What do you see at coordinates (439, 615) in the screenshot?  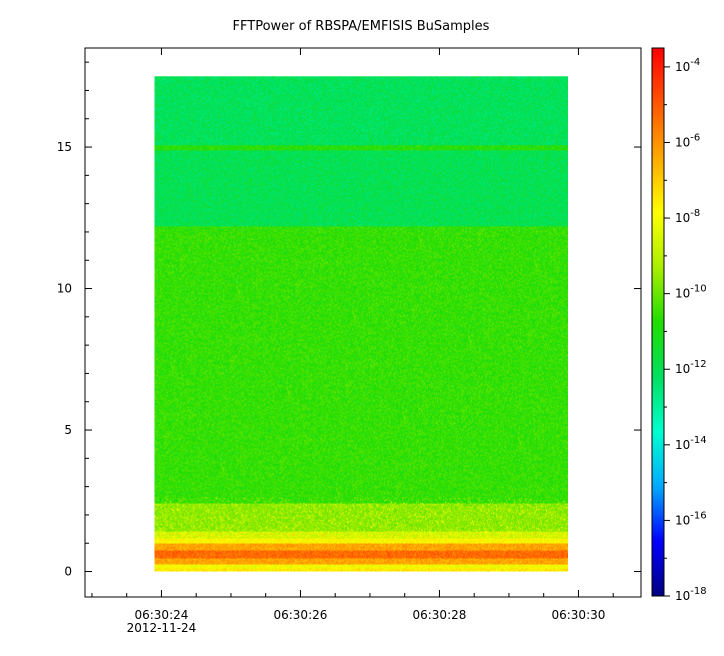 I see `x-tick-label: 06:30:28` at bounding box center [439, 615].